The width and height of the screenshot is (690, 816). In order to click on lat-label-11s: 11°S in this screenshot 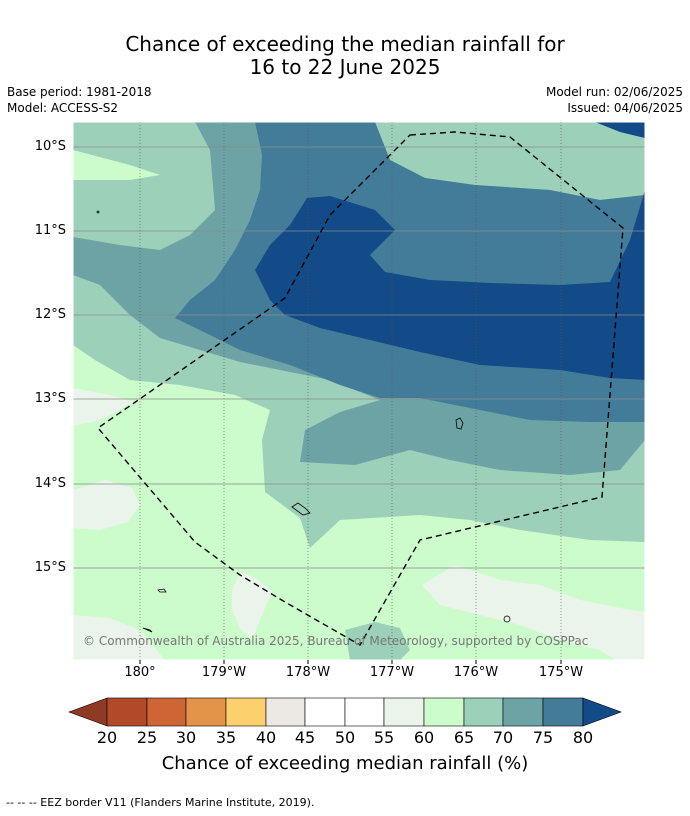, I will do `click(50, 230)`.